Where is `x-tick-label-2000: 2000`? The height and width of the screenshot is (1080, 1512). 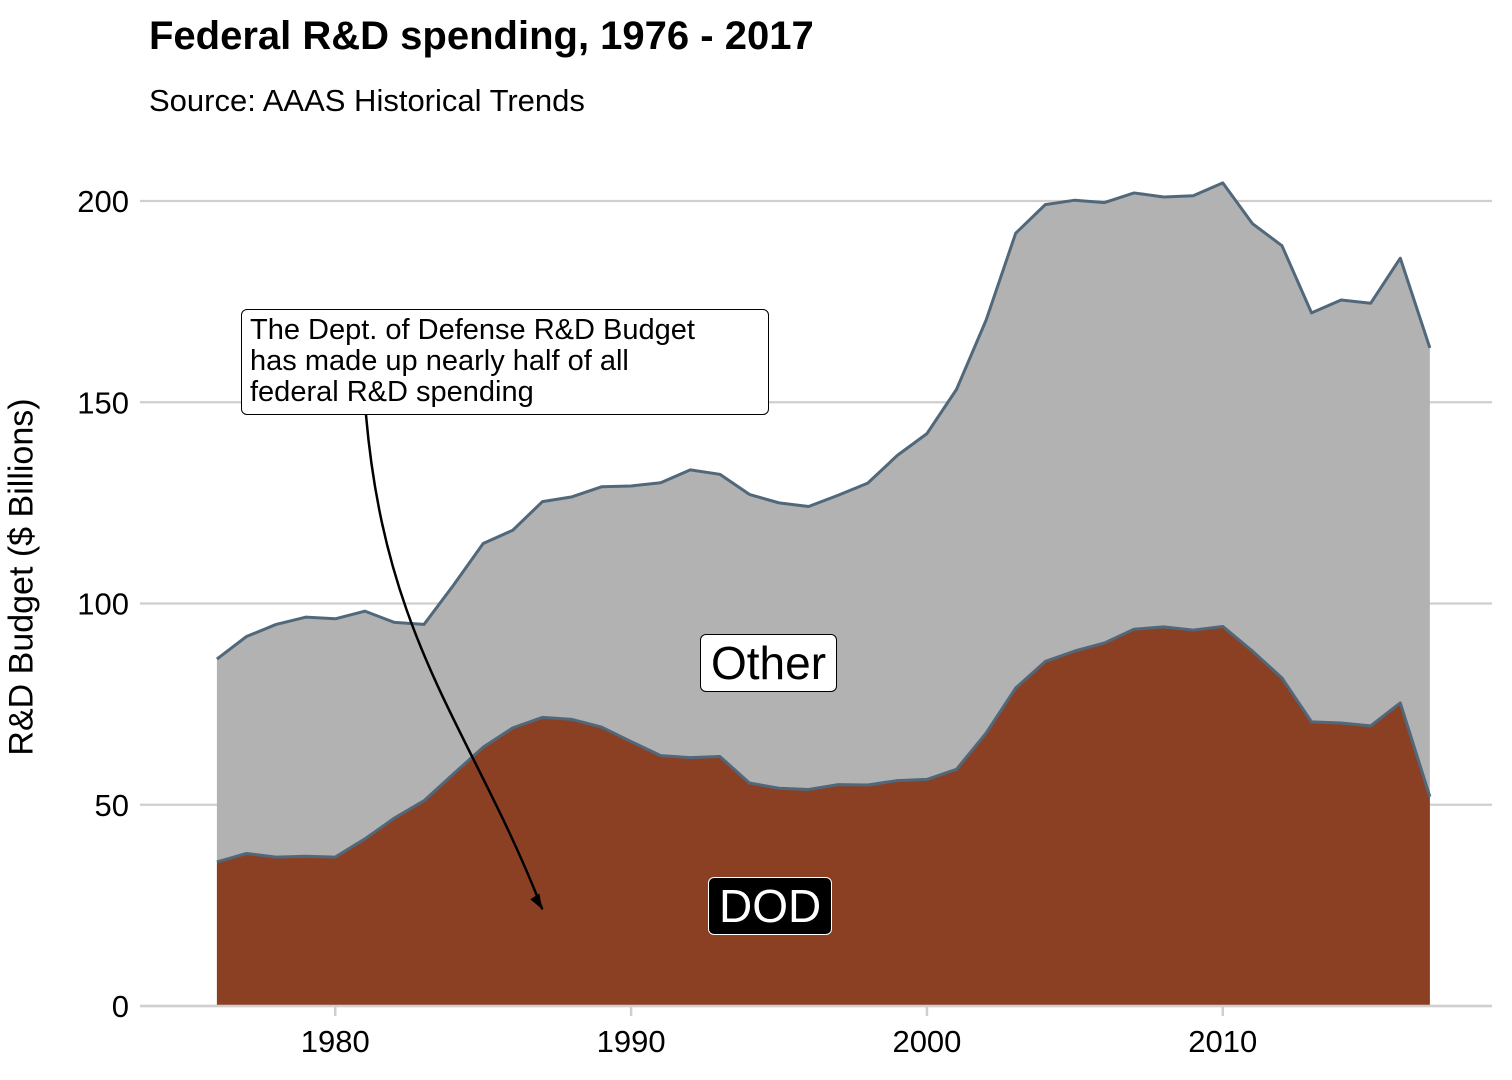 x-tick-label-2000: 2000 is located at coordinates (926, 1041).